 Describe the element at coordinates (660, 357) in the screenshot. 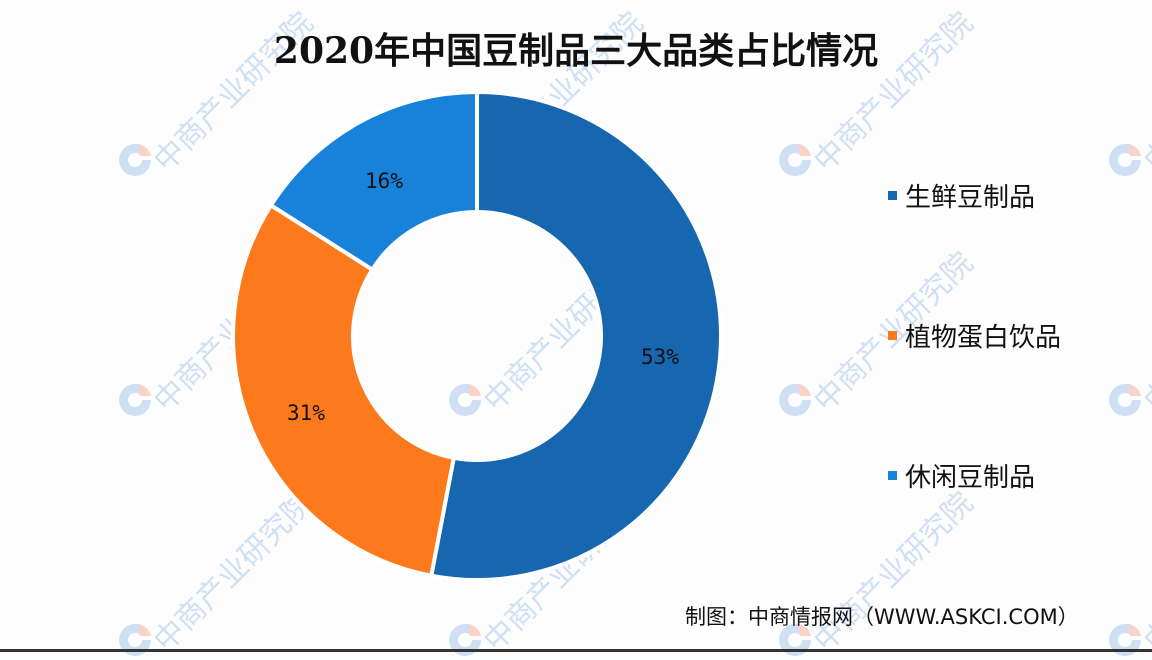

I see `data-label: 53%` at that location.